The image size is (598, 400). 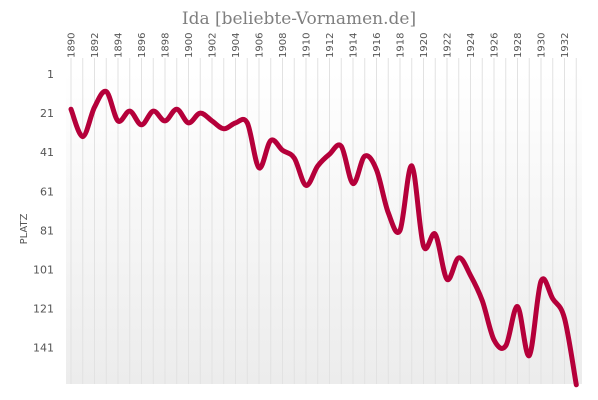 What do you see at coordinates (47, 113) in the screenshot?
I see `y-tick-label: 21` at bounding box center [47, 113].